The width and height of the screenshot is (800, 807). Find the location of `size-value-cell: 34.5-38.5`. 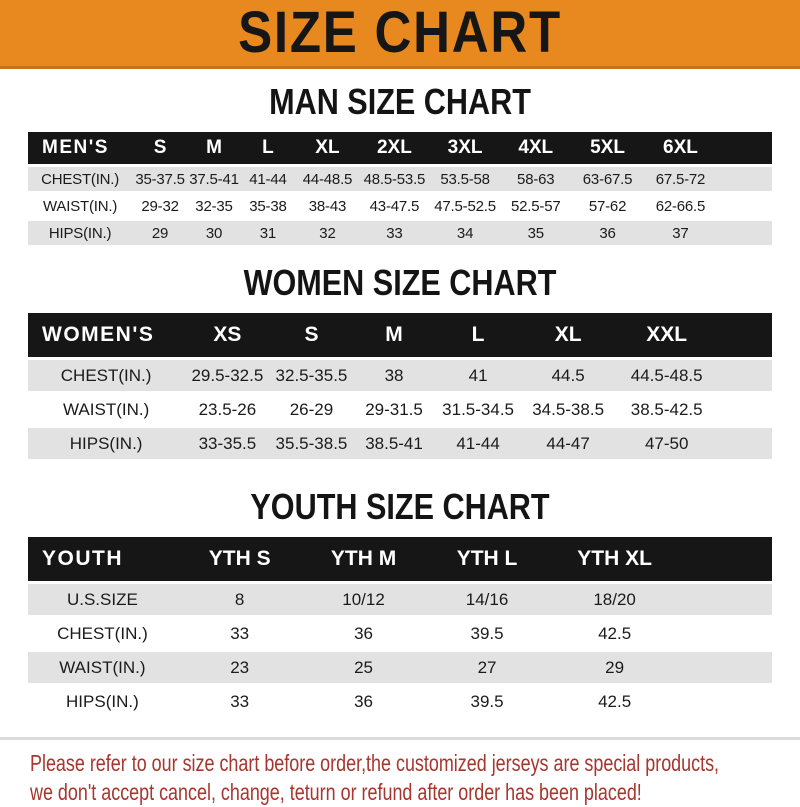

size-value-cell: 34.5-38.5 is located at coordinates (568, 409).